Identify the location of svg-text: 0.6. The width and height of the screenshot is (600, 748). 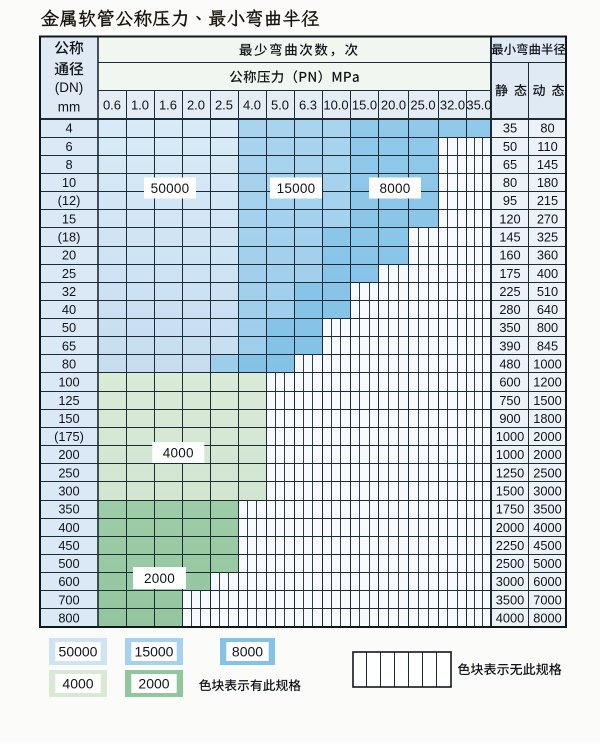
(112, 105).